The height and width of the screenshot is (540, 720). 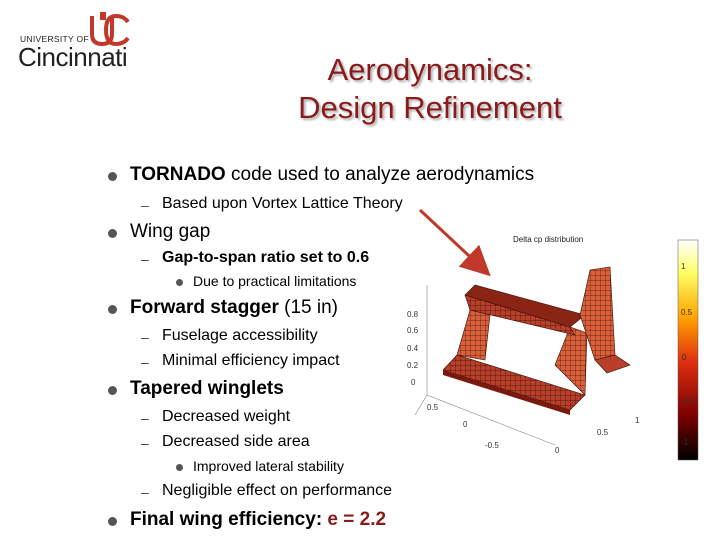 I want to click on z-tick: 0.6, so click(x=413, y=330).